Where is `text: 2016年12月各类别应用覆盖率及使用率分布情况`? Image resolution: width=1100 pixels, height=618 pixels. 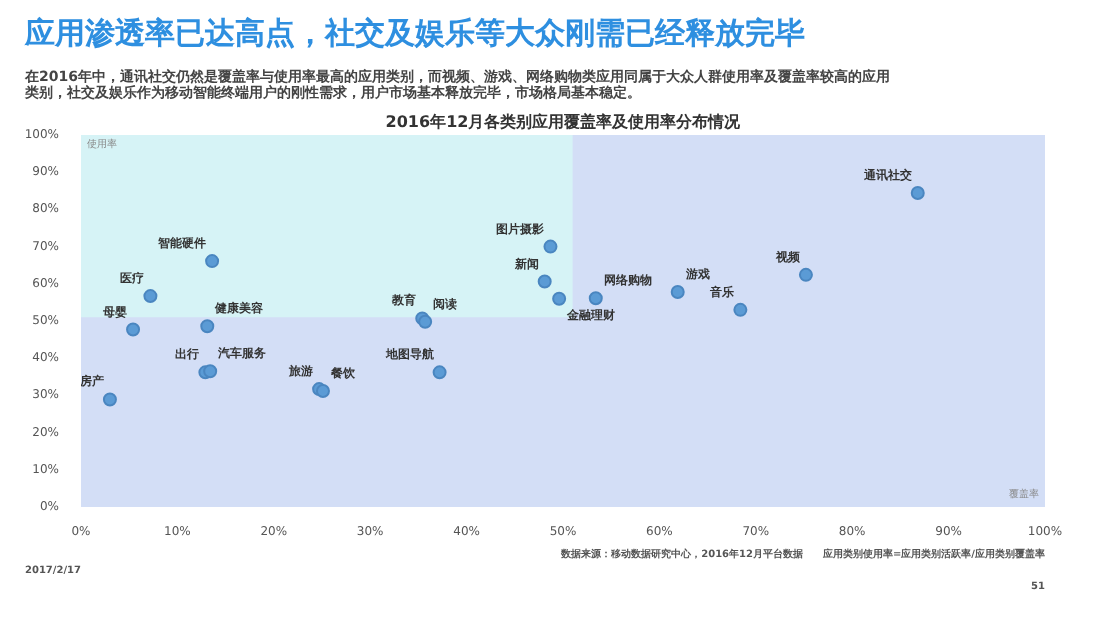 text: 2016年12月各类别应用覆盖率及使用率分布情况 is located at coordinates (564, 121).